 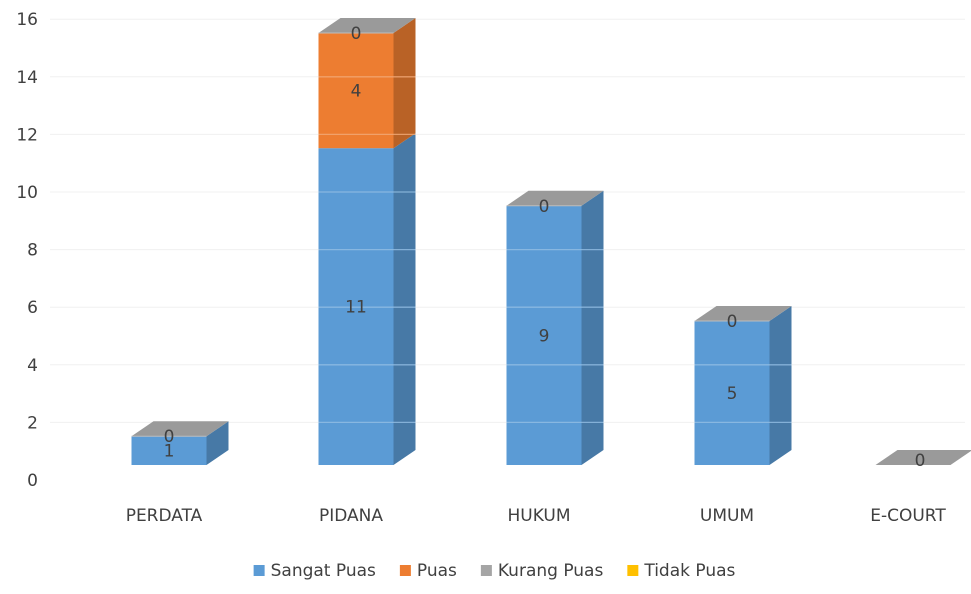 What do you see at coordinates (27, 193) in the screenshot?
I see `y-tick-label: 10` at bounding box center [27, 193].